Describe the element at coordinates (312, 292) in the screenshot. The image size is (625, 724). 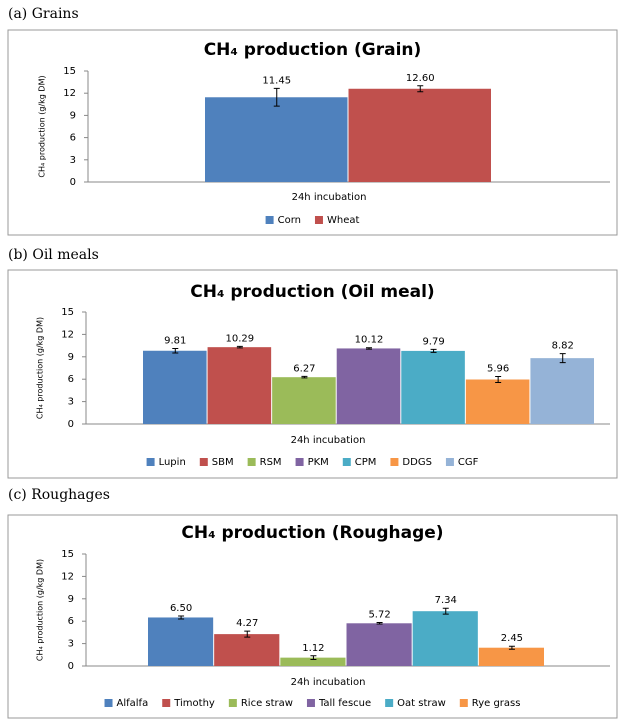
I see `chart-title: CH₄ production (Oil meal)` at that location.